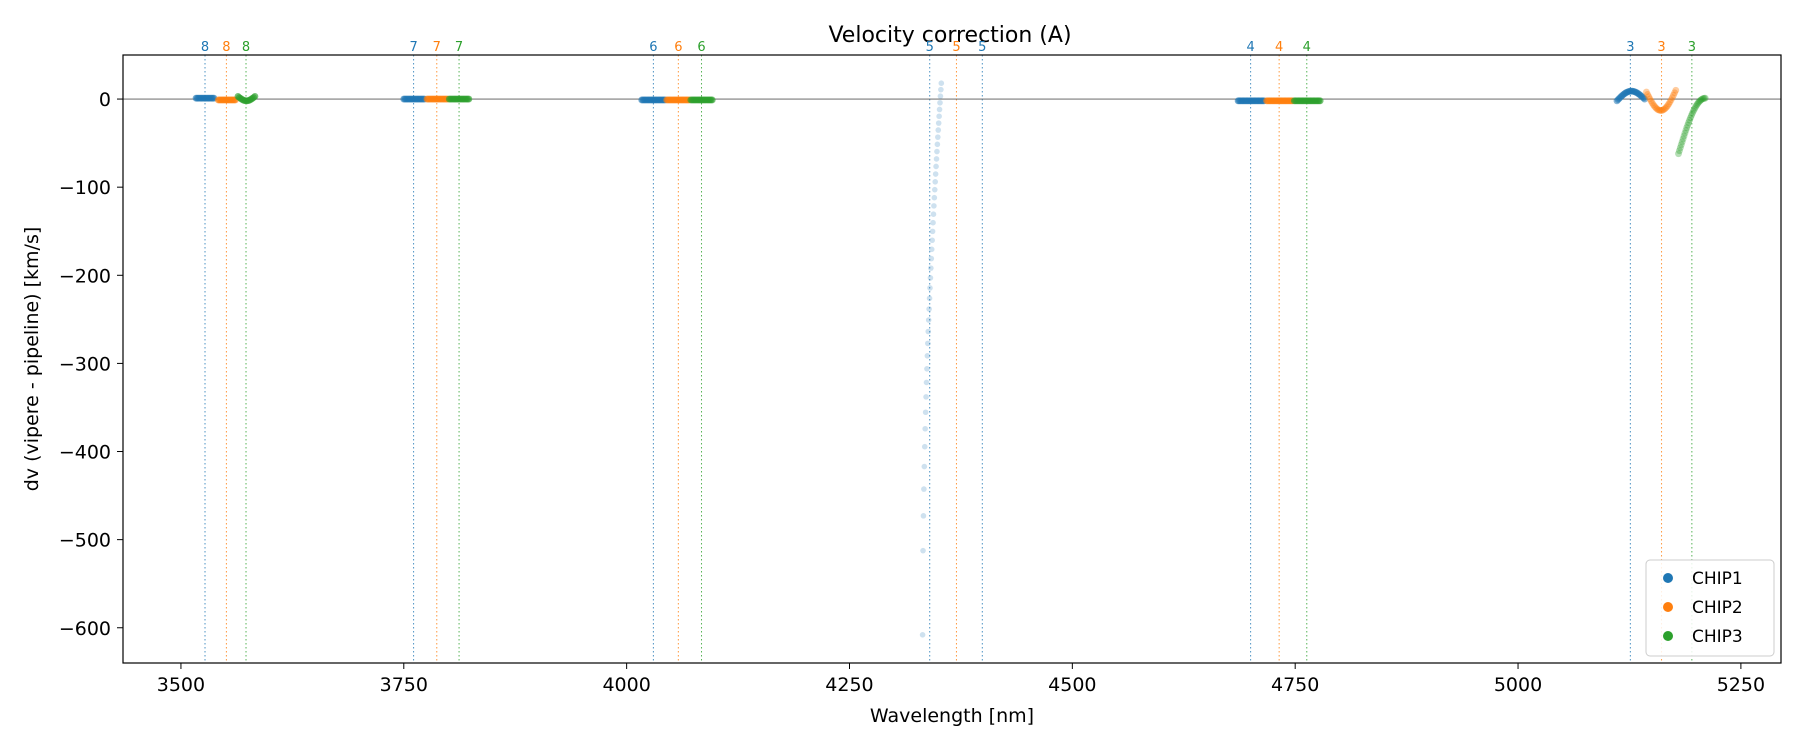 The width and height of the screenshot is (1800, 750). Describe the element at coordinates (1717, 579) in the screenshot. I see `legend-entry-label: CHIP1` at that location.